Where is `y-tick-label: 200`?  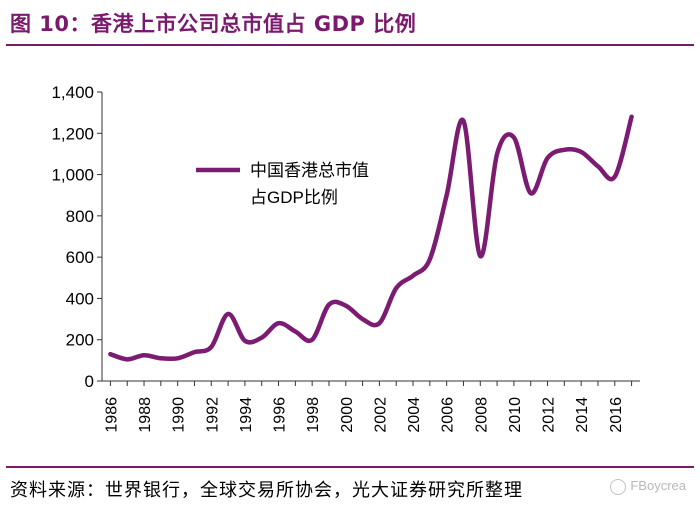 y-tick-label: 200 is located at coordinates (80, 340).